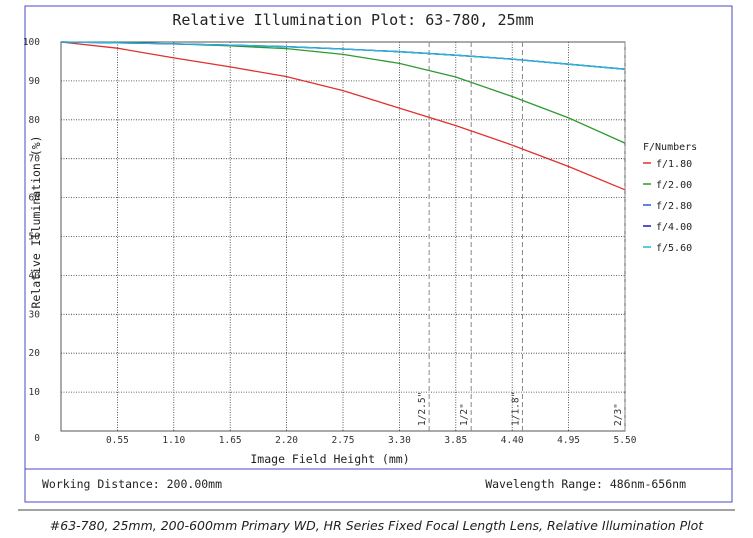  What do you see at coordinates (31, 42) in the screenshot?
I see `y-tick-label: 100` at bounding box center [31, 42].